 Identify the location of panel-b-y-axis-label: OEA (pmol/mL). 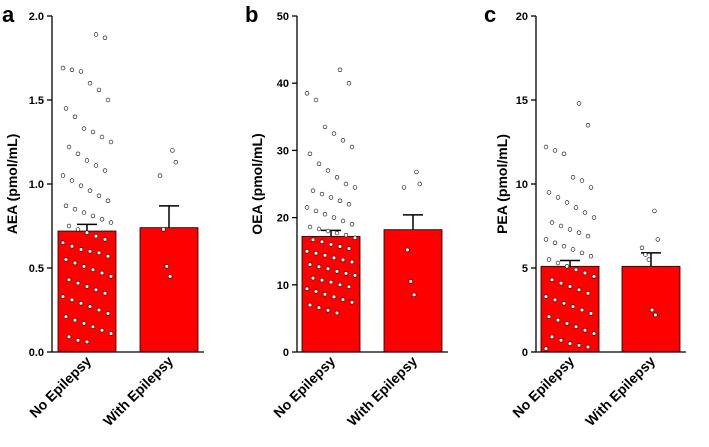
(257, 183).